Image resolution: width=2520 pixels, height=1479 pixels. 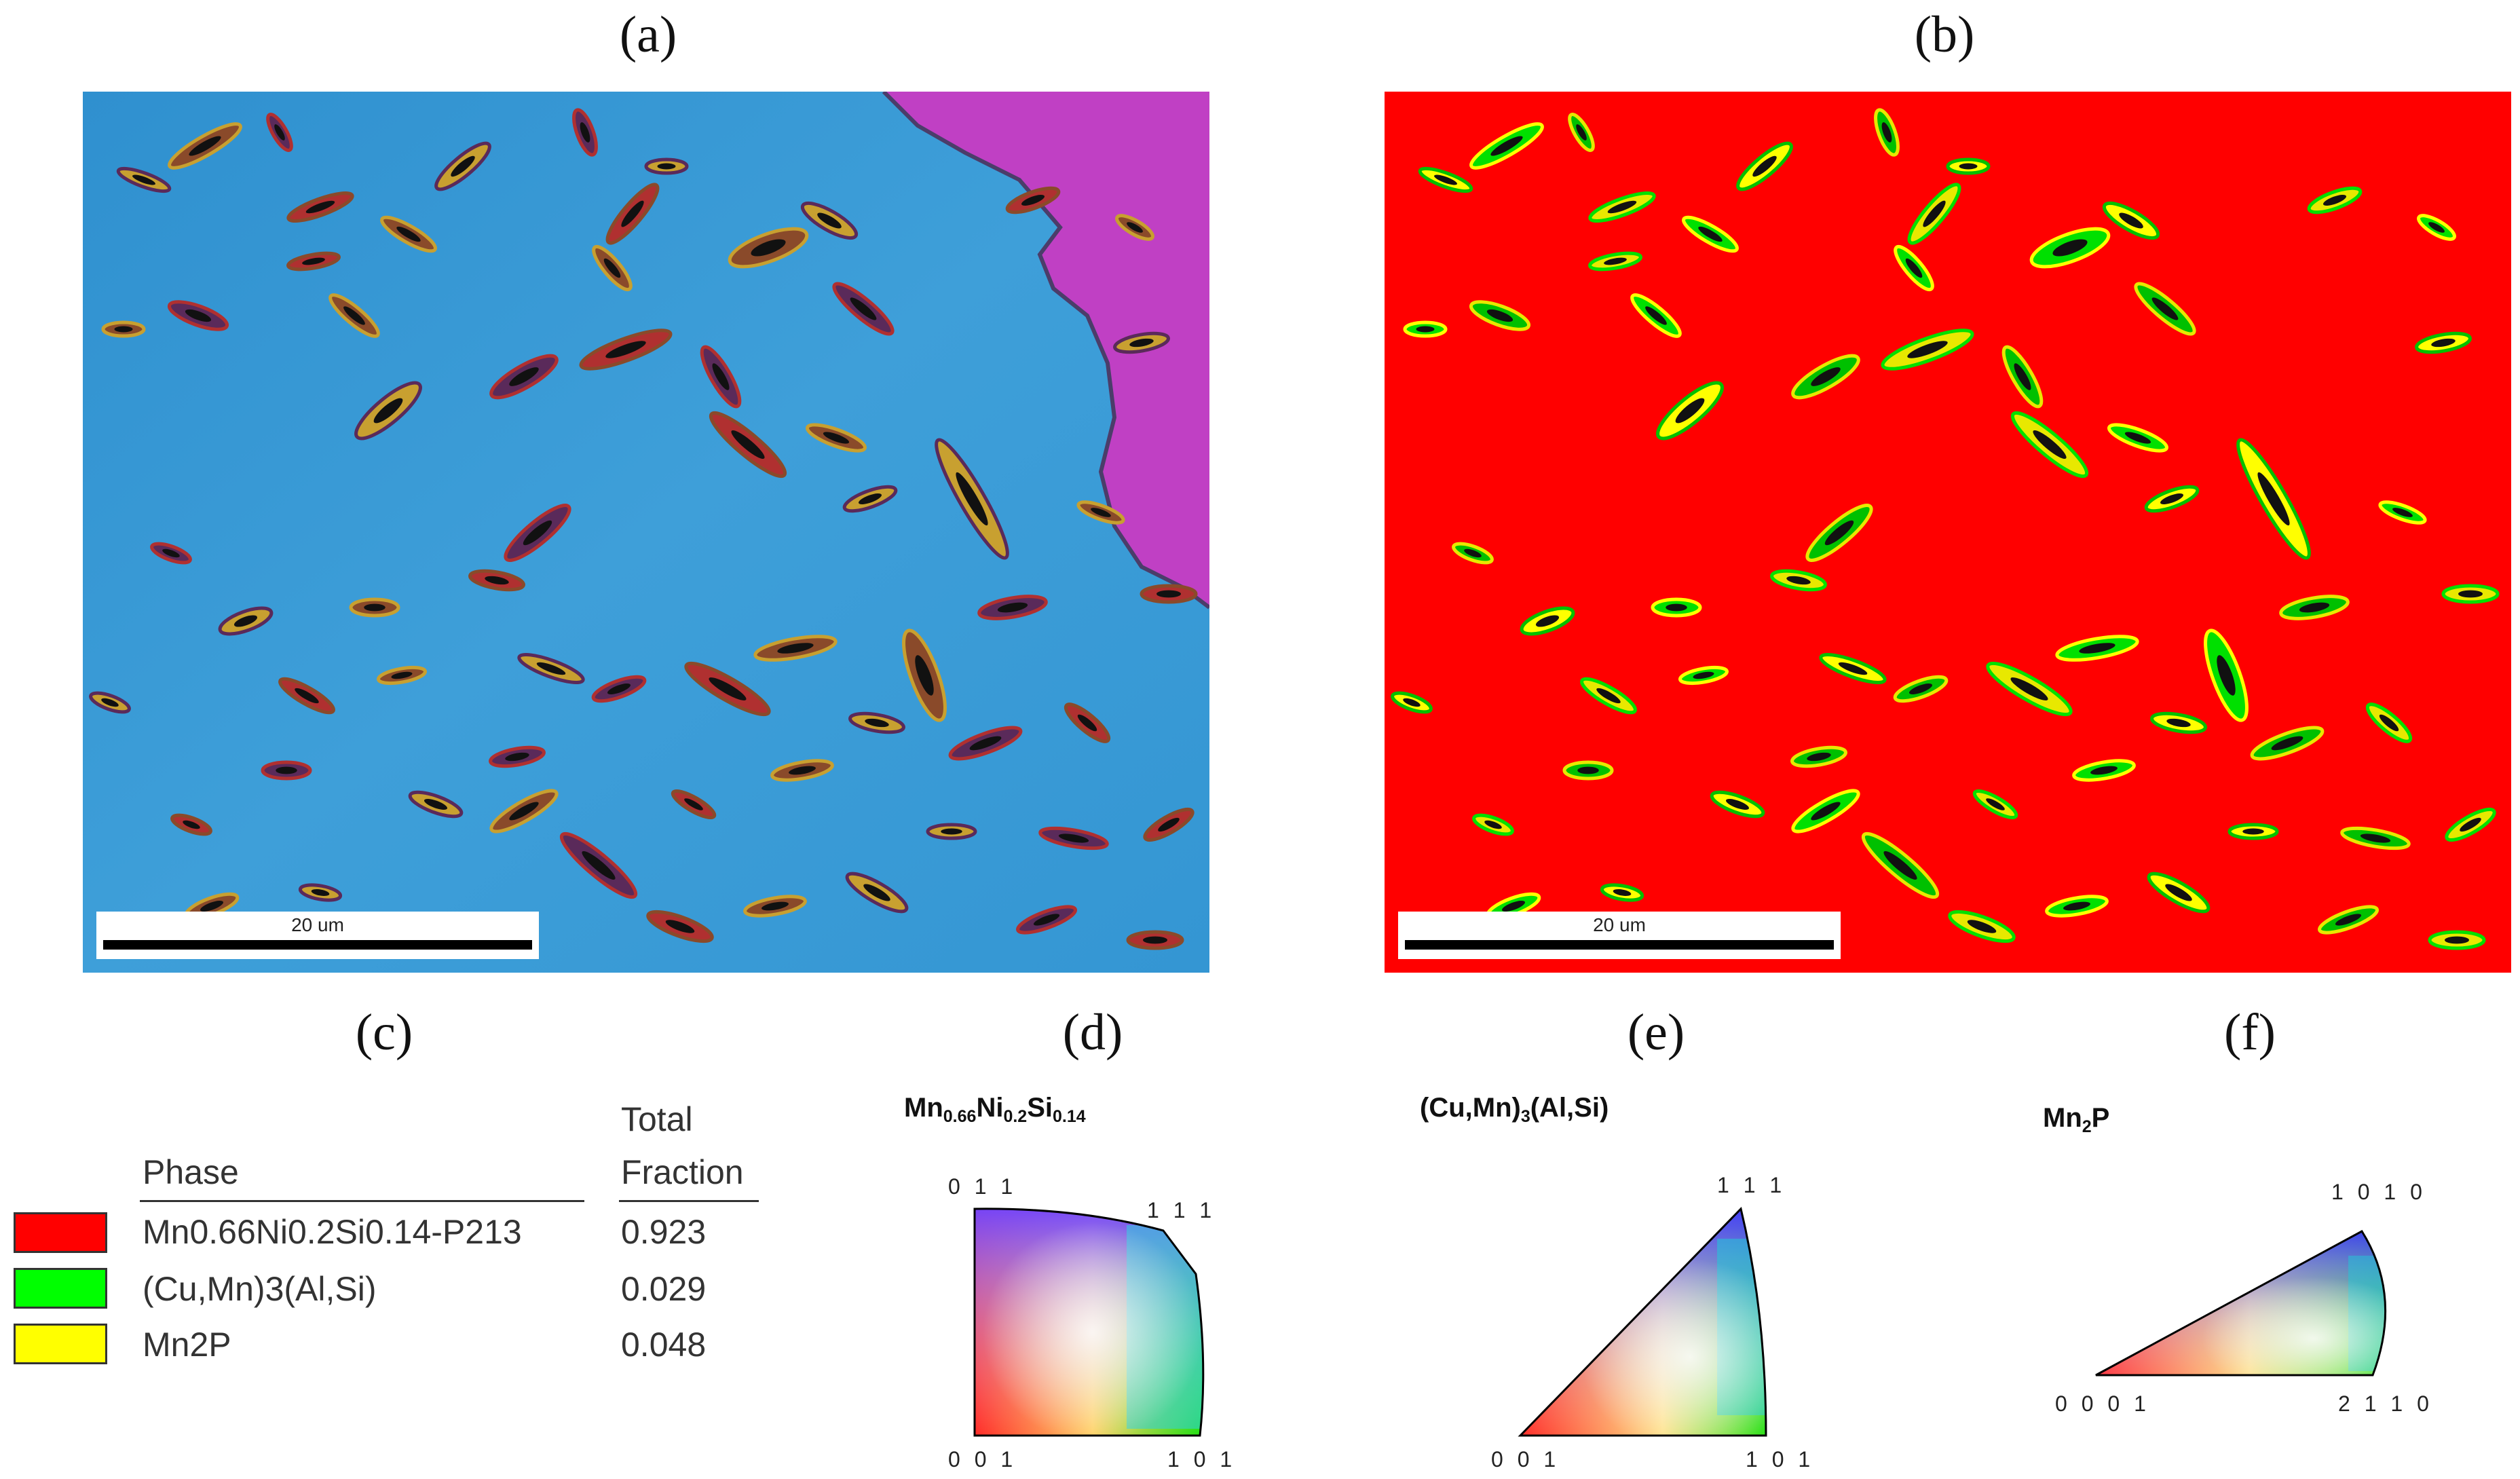 I want to click on legend-rule-fraction, so click(x=689, y=1201).